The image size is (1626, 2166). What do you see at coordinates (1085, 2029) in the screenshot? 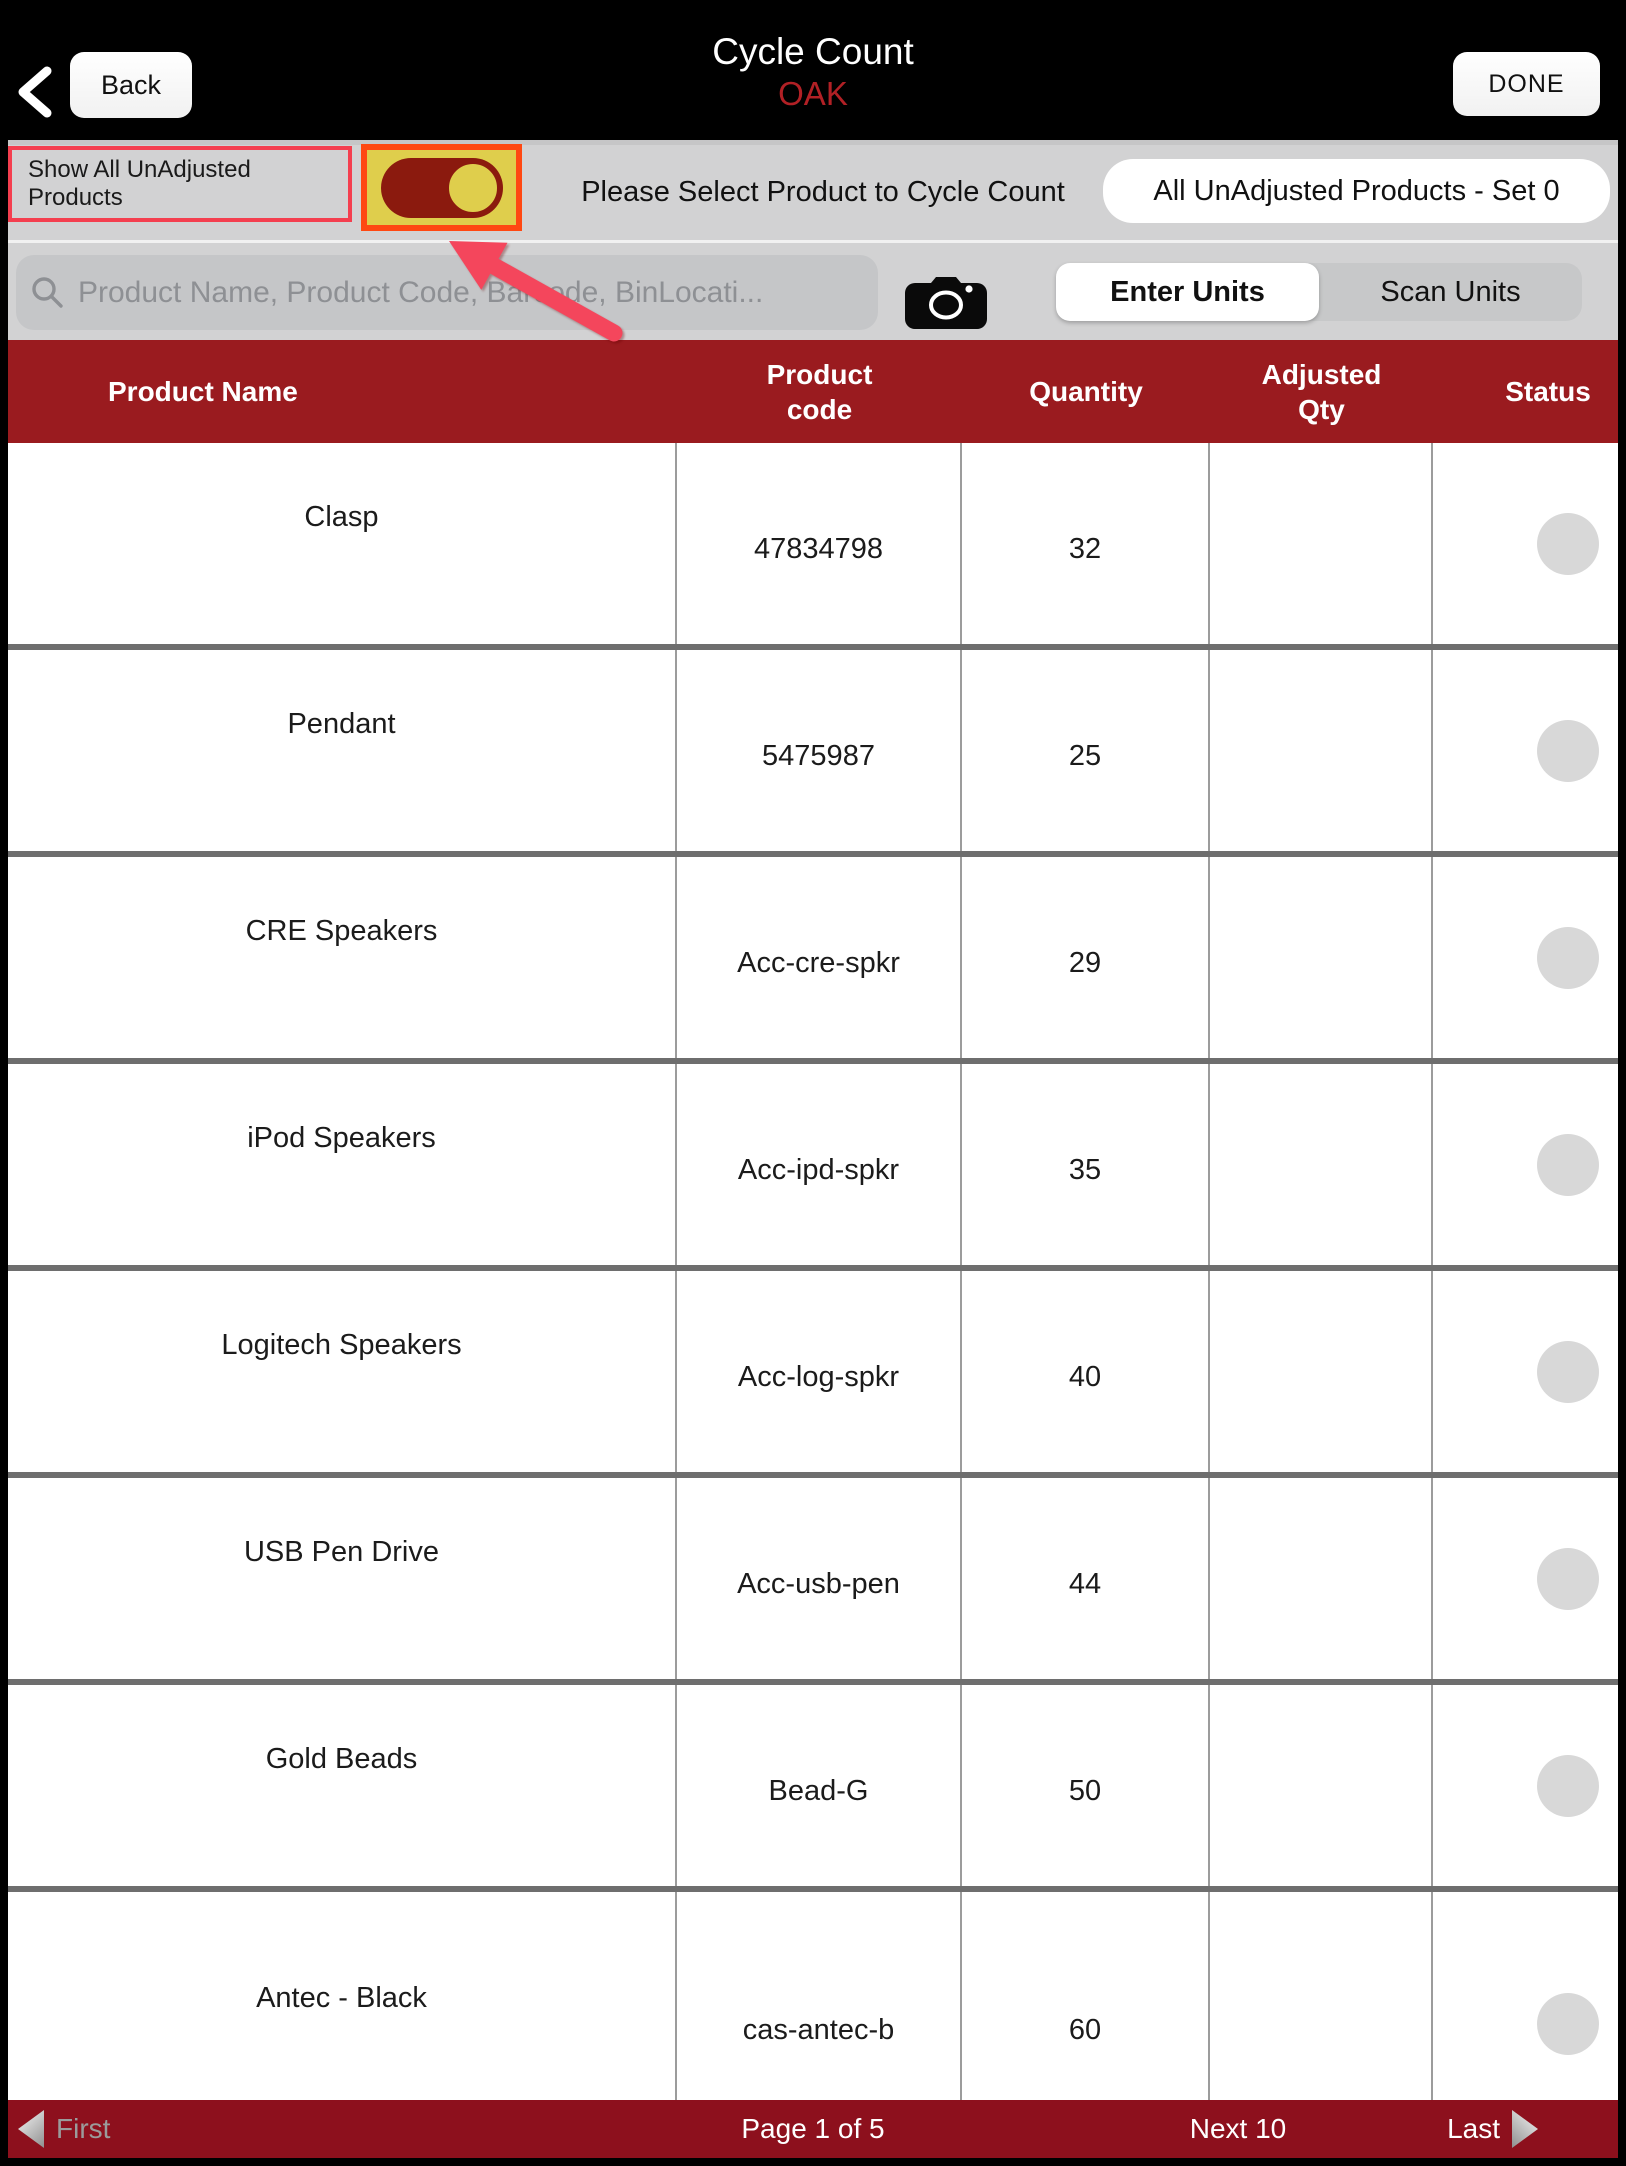
I see `quantity-cell-text: 60` at bounding box center [1085, 2029].